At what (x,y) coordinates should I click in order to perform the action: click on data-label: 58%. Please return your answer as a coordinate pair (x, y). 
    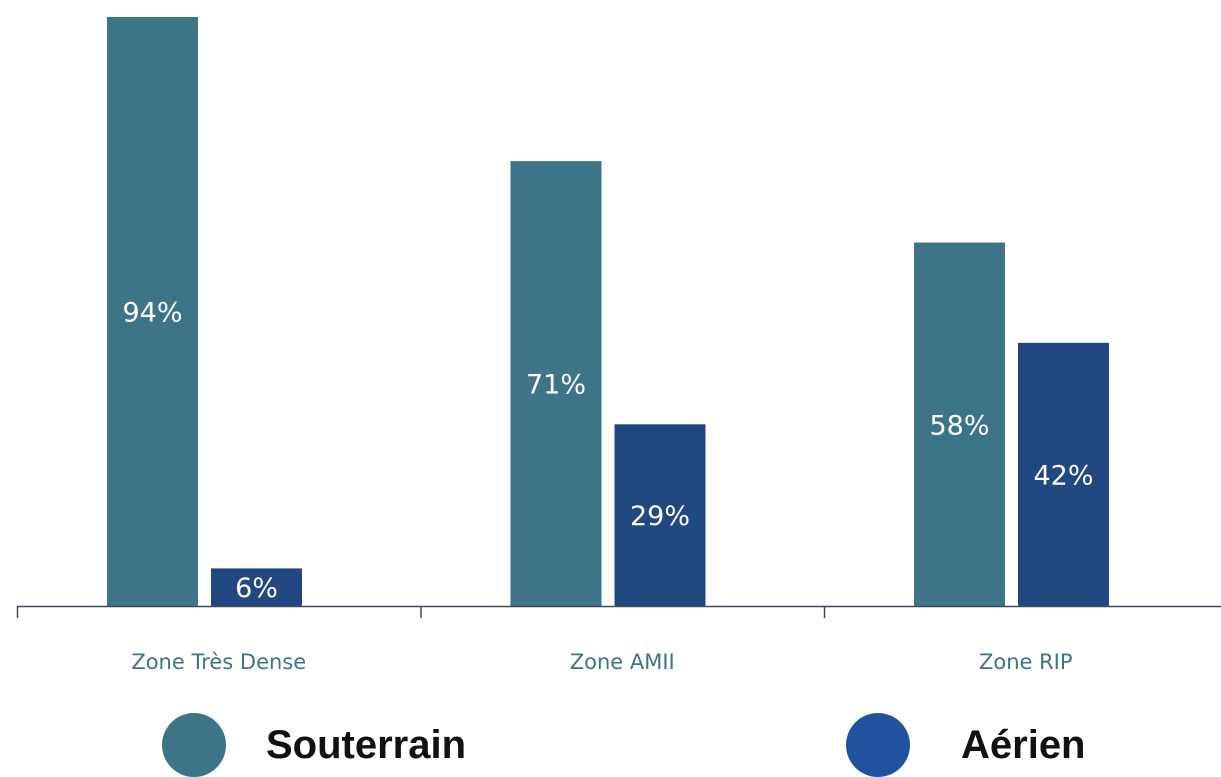
    Looking at the image, I should click on (959, 425).